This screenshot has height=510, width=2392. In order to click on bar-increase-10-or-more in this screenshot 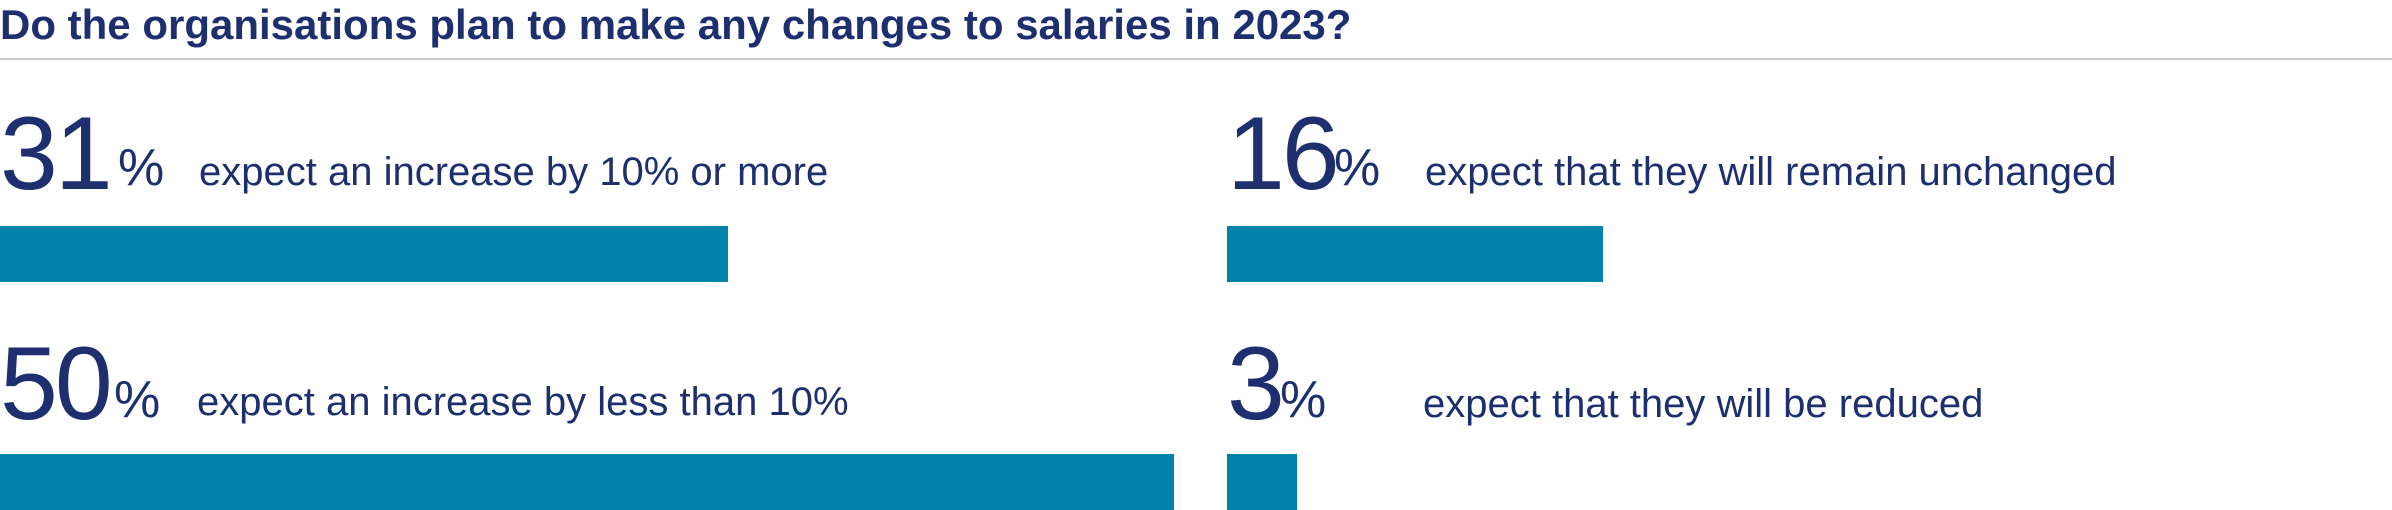, I will do `click(364, 254)`.